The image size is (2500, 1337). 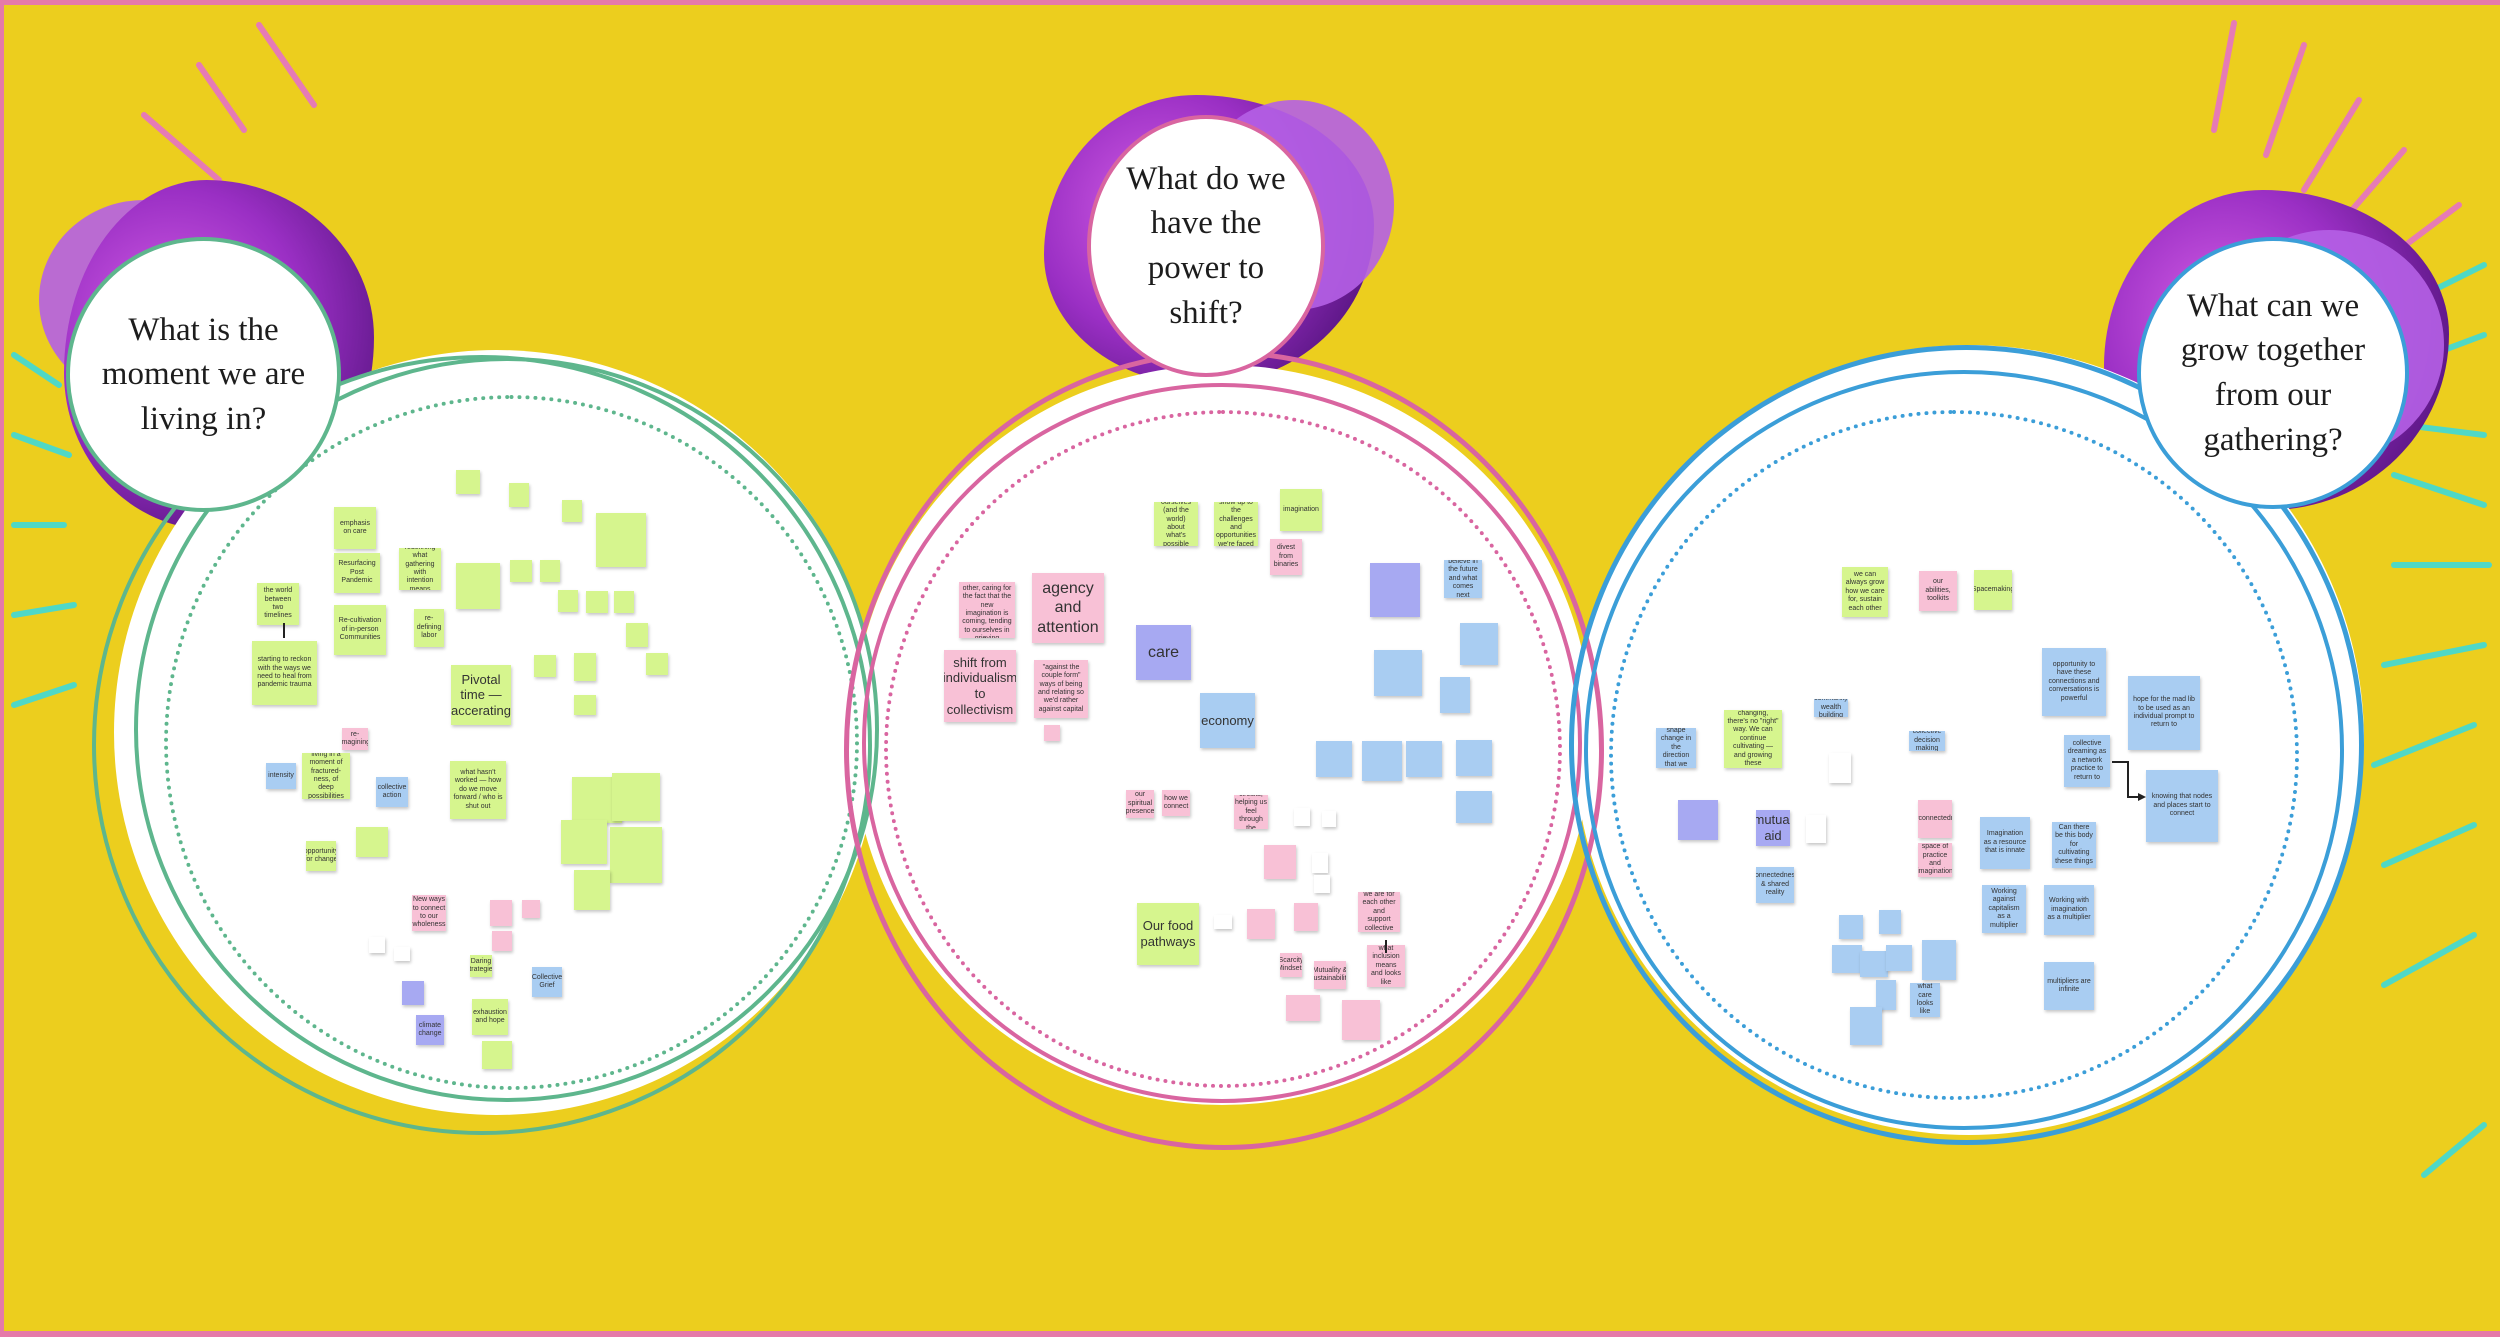 What do you see at coordinates (1927, 741) in the screenshot?
I see `sticky-note: collective decision making` at bounding box center [1927, 741].